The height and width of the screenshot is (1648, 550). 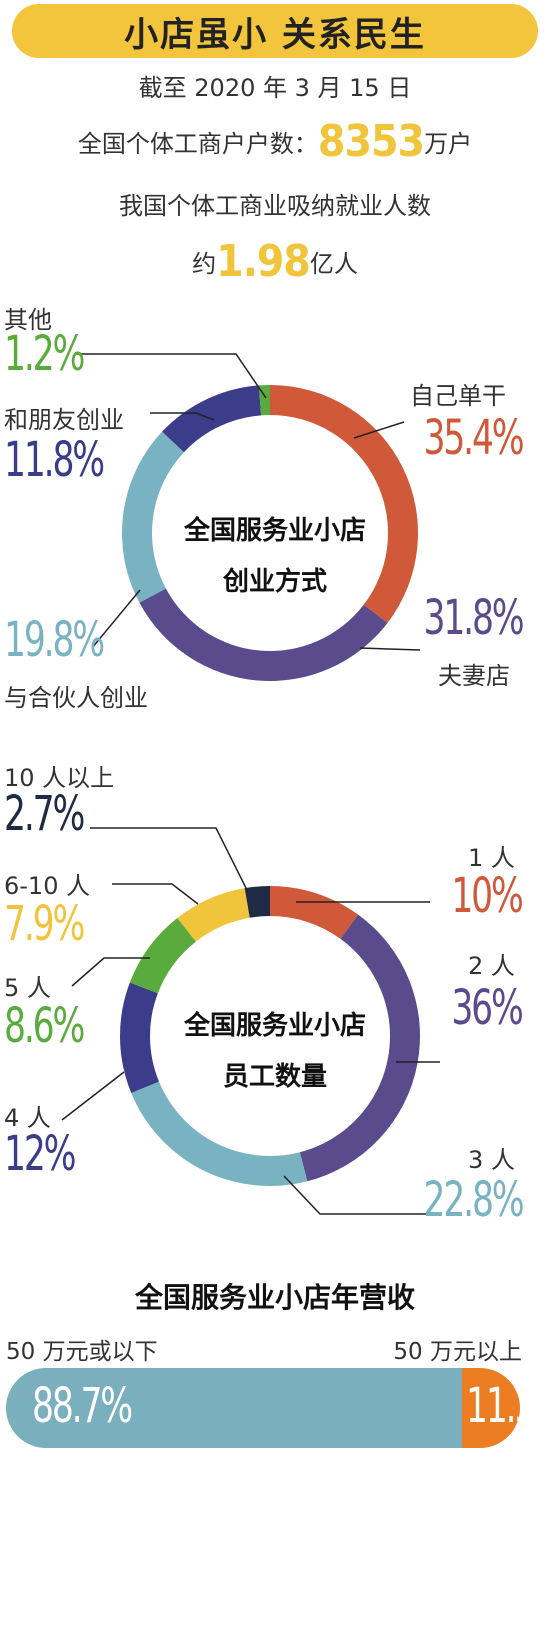 What do you see at coordinates (169, 860) in the screenshot?
I see `chart2-leader-10plus` at bounding box center [169, 860].